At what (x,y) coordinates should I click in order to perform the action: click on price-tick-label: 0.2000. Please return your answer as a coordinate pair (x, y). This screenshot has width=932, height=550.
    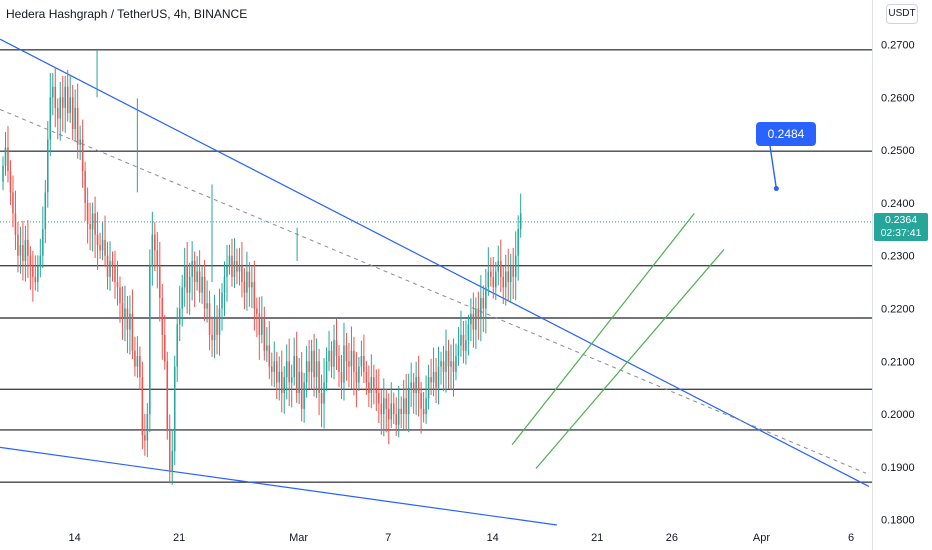
    Looking at the image, I should click on (898, 415).